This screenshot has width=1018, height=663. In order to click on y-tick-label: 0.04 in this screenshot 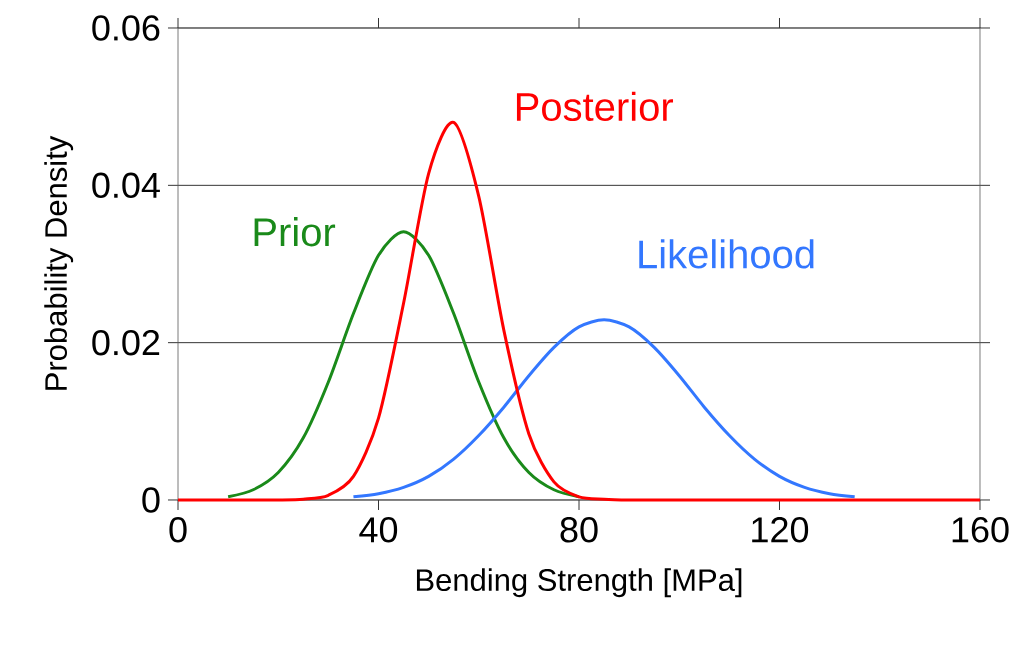, I will do `click(126, 185)`.